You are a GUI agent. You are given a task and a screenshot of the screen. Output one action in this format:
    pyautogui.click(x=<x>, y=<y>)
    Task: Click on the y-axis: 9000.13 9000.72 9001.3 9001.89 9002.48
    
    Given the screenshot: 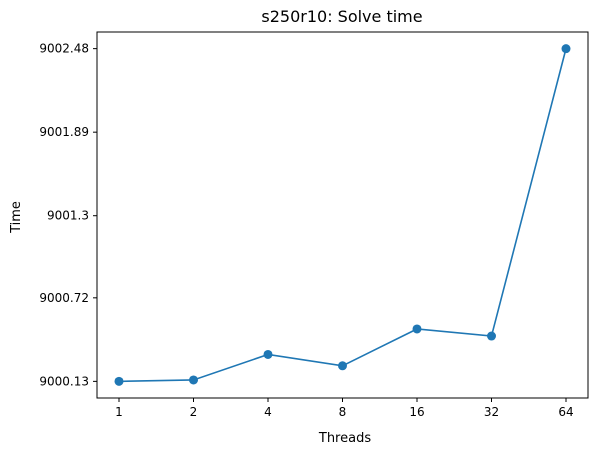 What is the action you would take?
    pyautogui.click(x=68, y=215)
    